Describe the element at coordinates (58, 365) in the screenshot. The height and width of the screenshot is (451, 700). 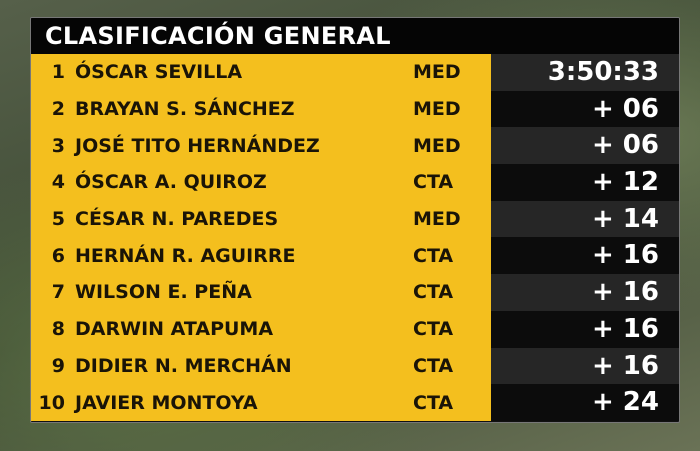
I see `rider-position: 9` at that location.